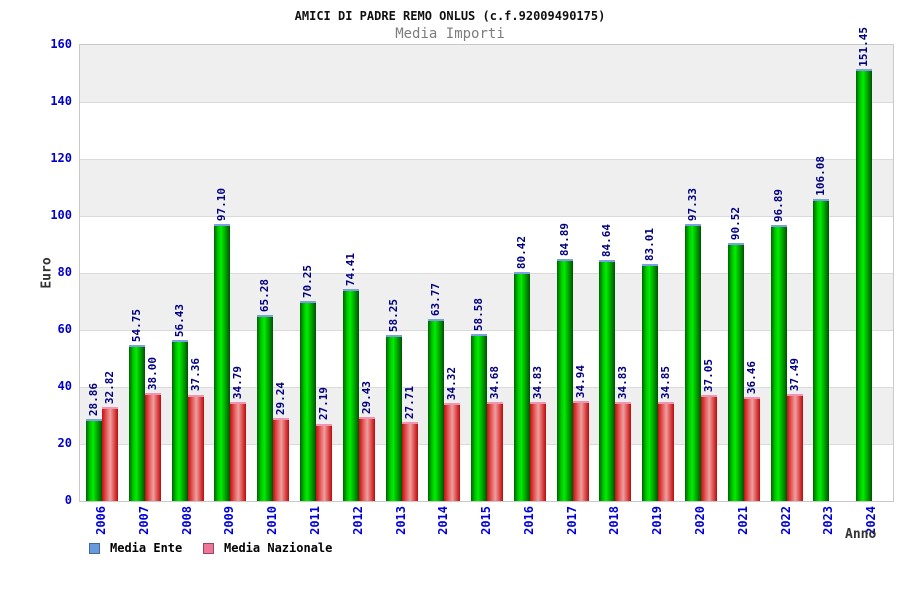 The image size is (900, 600). What do you see at coordinates (143, 520) in the screenshot?
I see `x-tick-label-2007: 2007` at bounding box center [143, 520].